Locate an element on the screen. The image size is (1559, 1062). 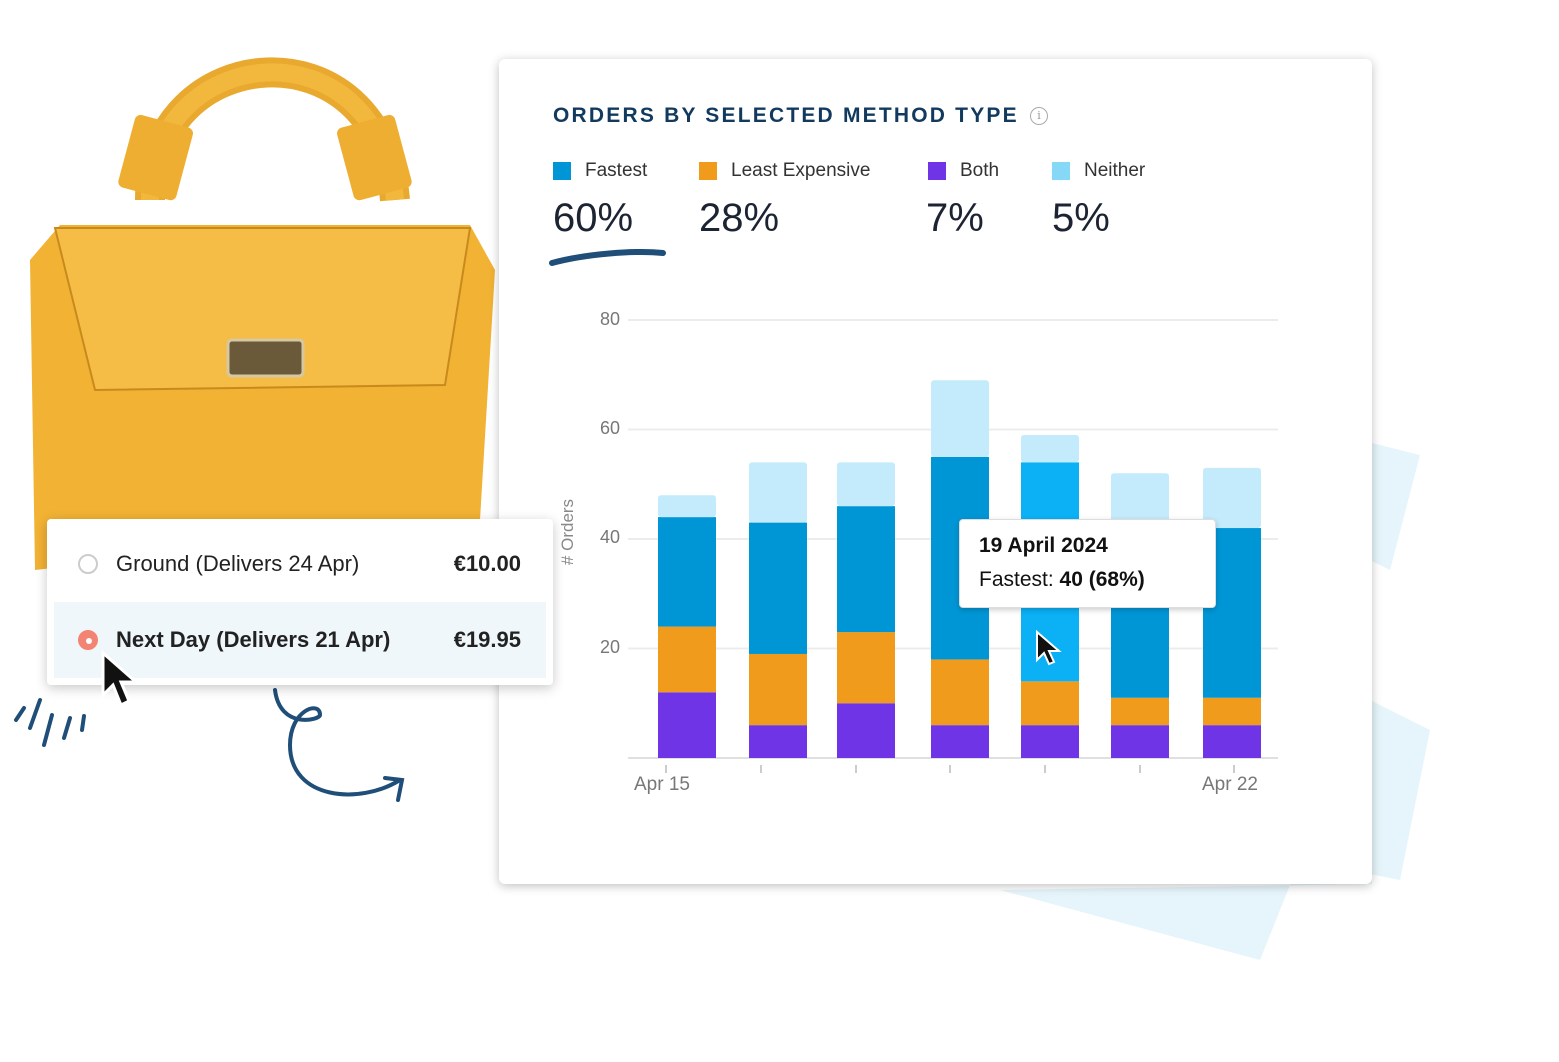
legend-fastest: Fastest is located at coordinates (600, 171).